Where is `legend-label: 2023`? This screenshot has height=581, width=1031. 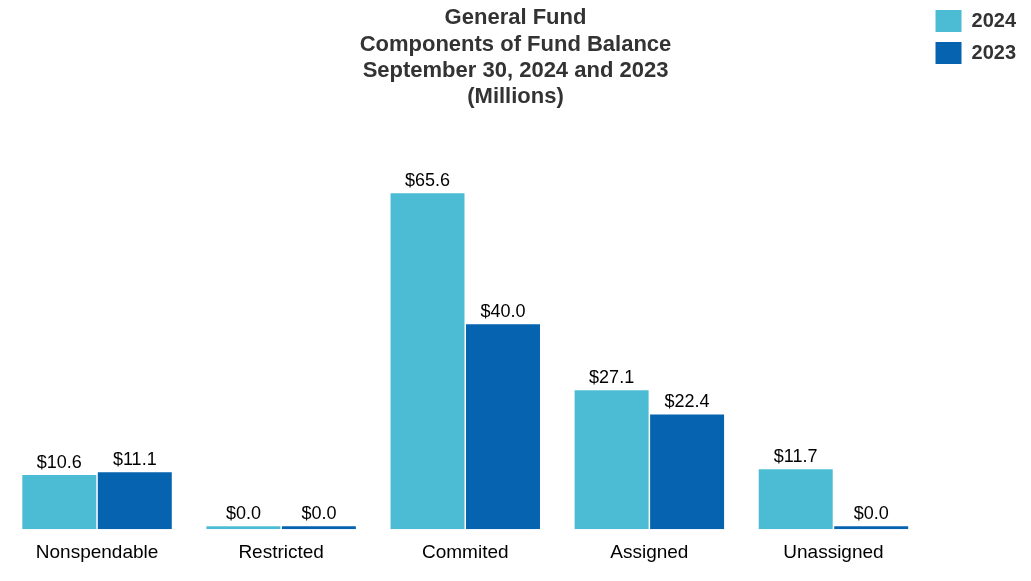
legend-label: 2023 is located at coordinates (994, 51).